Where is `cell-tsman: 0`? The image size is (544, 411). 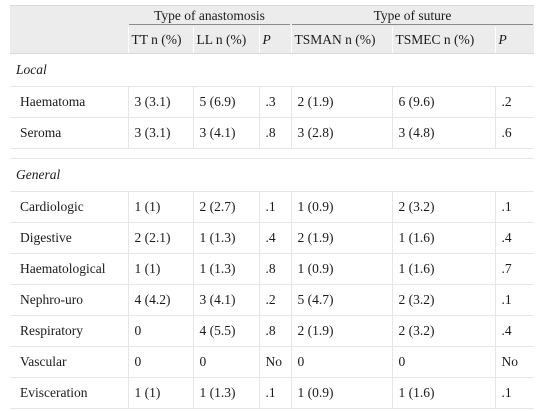
cell-tsman: 0 is located at coordinates (341, 362).